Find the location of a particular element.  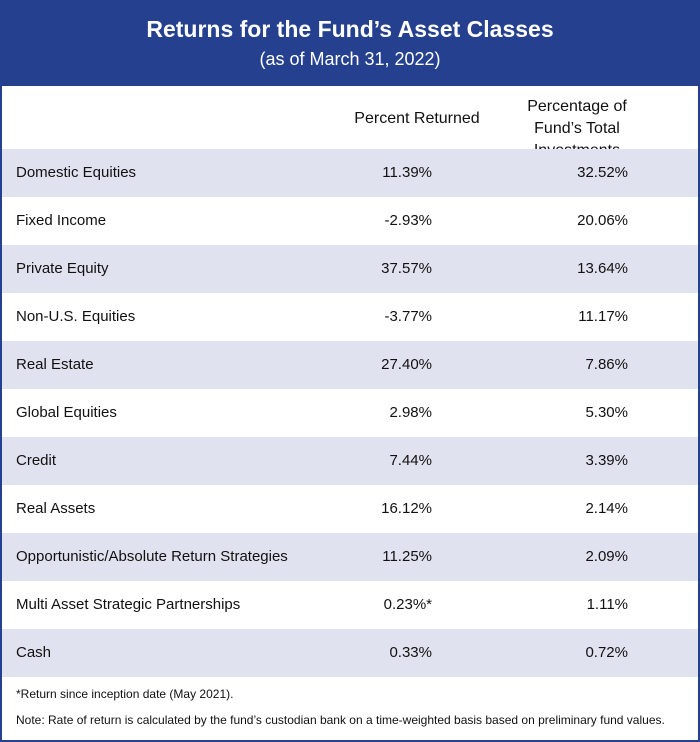

asset-class: Domestic Equities is located at coordinates (76, 172).